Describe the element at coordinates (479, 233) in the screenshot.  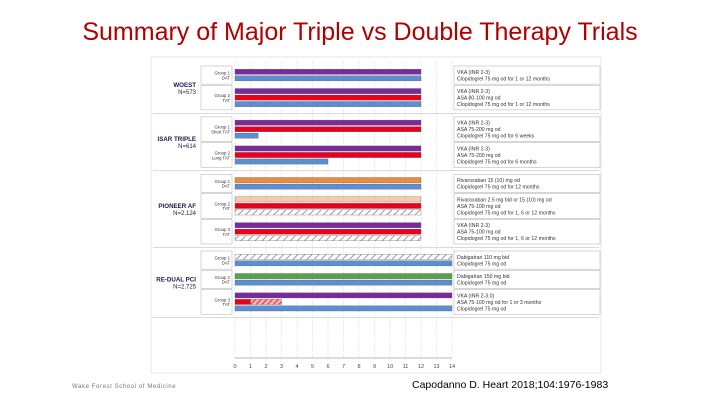
I see `drug-regimen-text: ASA 75-100 mg od` at that location.